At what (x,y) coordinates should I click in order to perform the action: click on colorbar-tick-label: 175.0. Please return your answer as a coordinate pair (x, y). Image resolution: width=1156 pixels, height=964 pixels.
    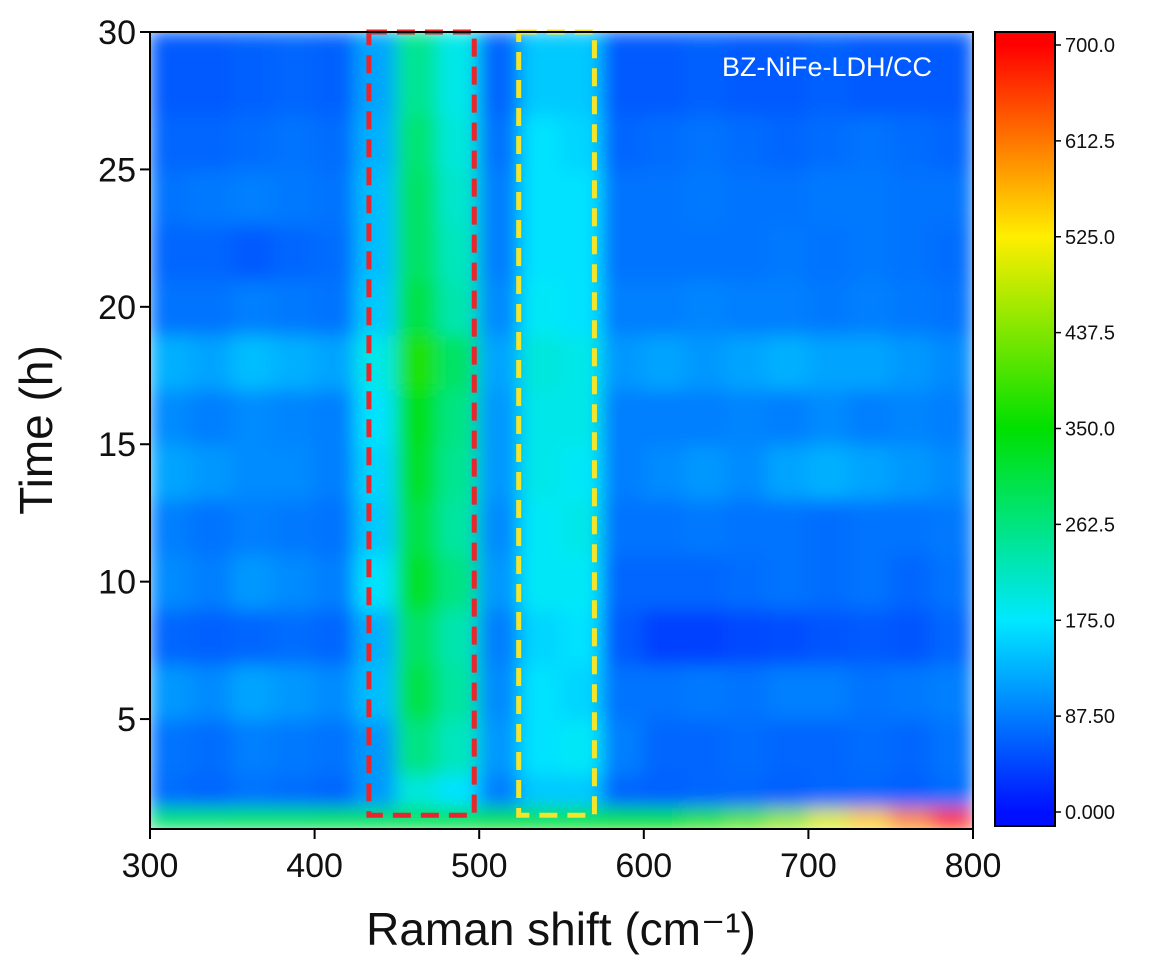
    Looking at the image, I should click on (1090, 621).